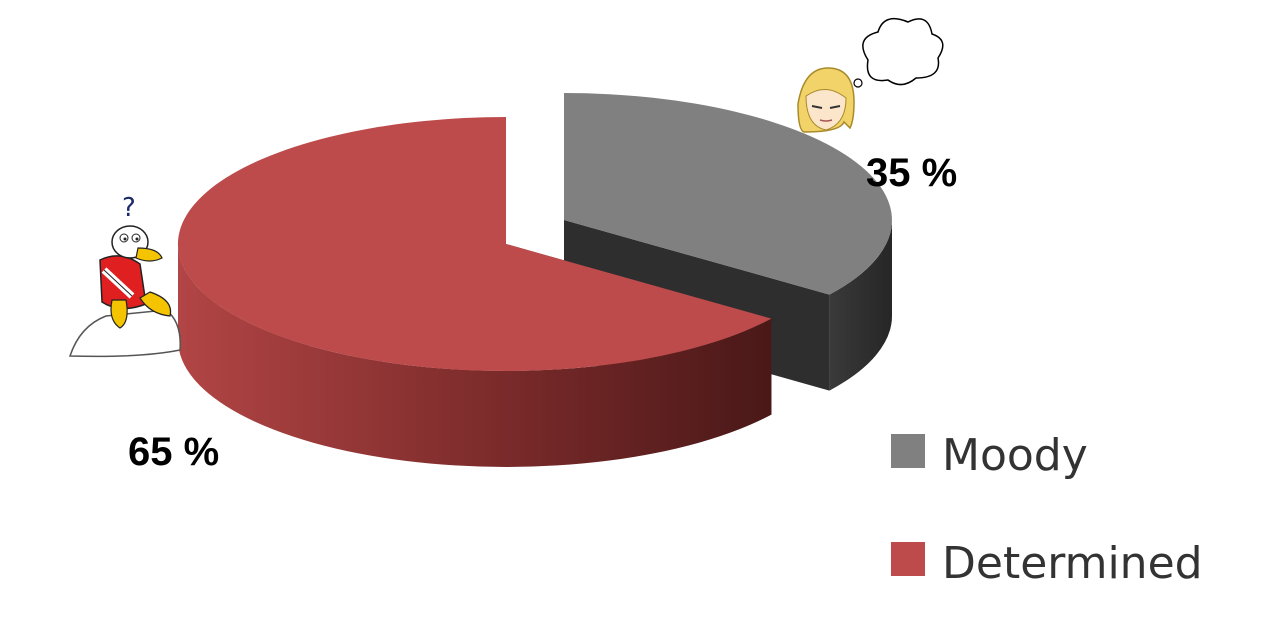 This screenshot has height=626, width=1262. I want to click on question-mark: ?, so click(129, 208).